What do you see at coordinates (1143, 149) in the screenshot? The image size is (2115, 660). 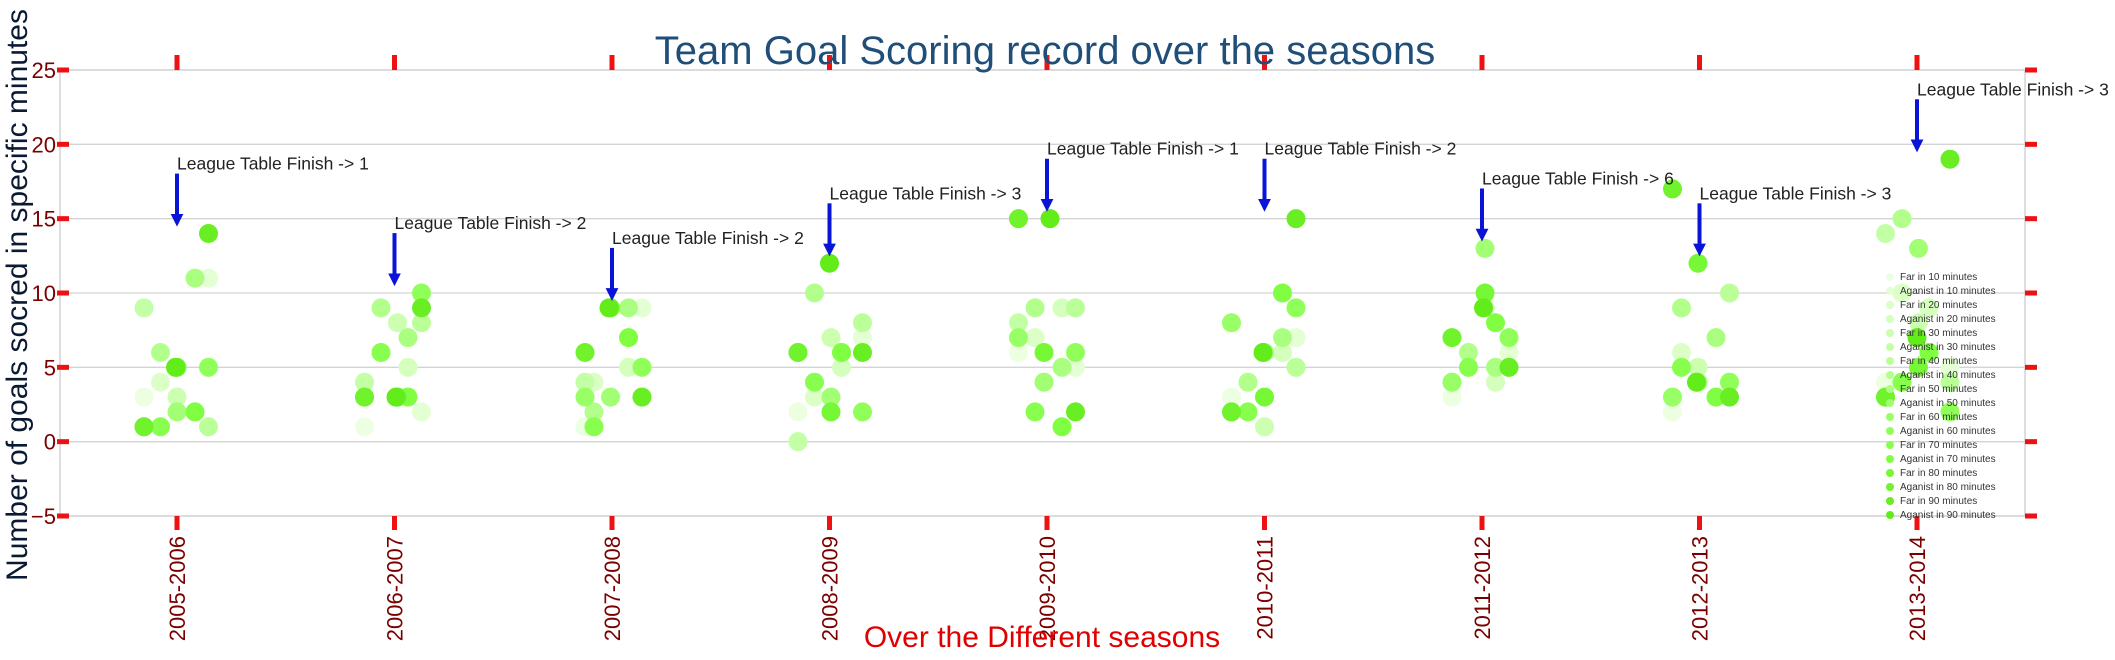 I see `annotation-label: League Table Finish -> 1` at bounding box center [1143, 149].